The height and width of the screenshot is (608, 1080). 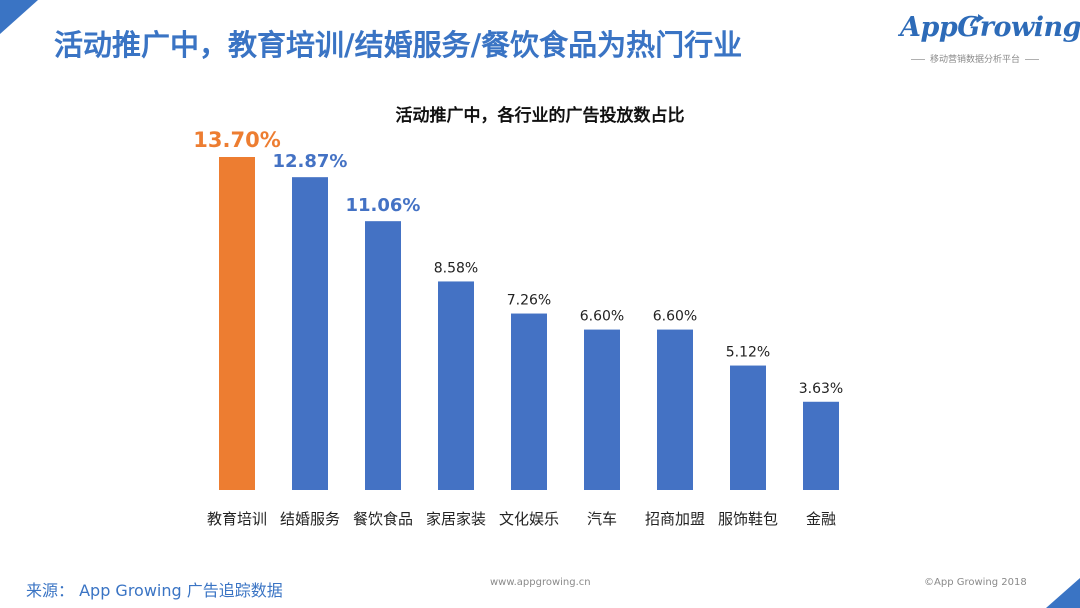 I want to click on category-label-3: 餐饮食品, so click(x=383, y=519).